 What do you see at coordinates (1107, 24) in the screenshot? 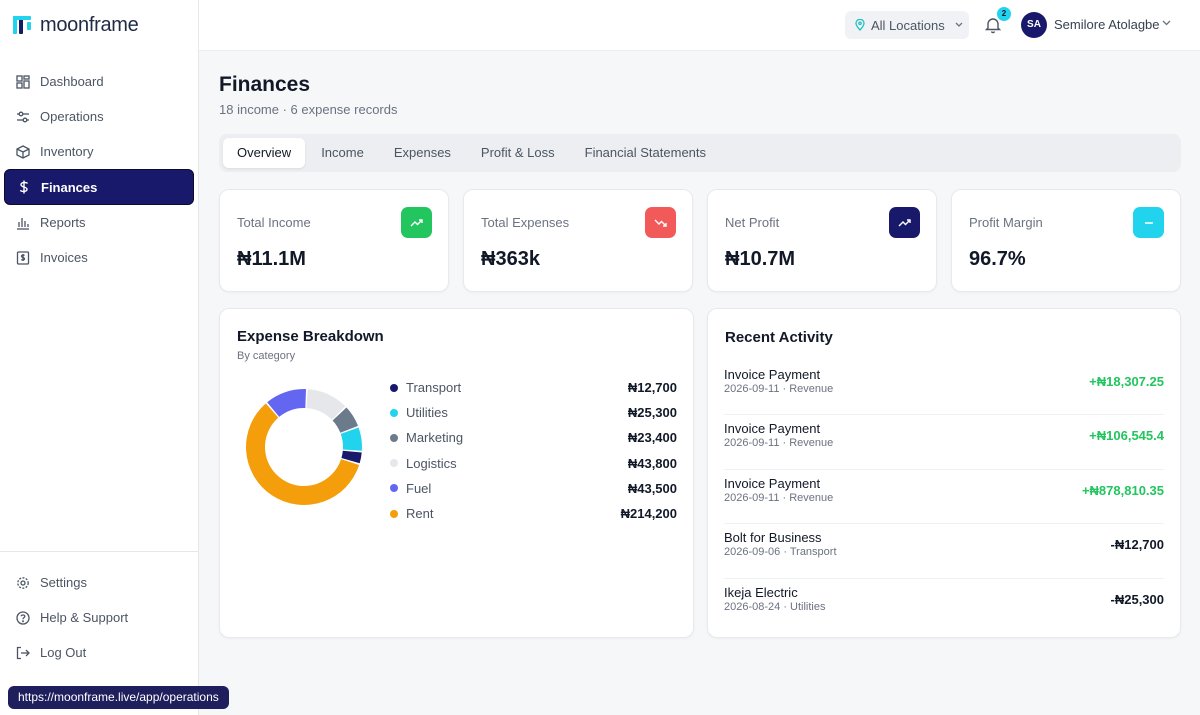
I see `user-name: Semilore Atolagbe` at bounding box center [1107, 24].